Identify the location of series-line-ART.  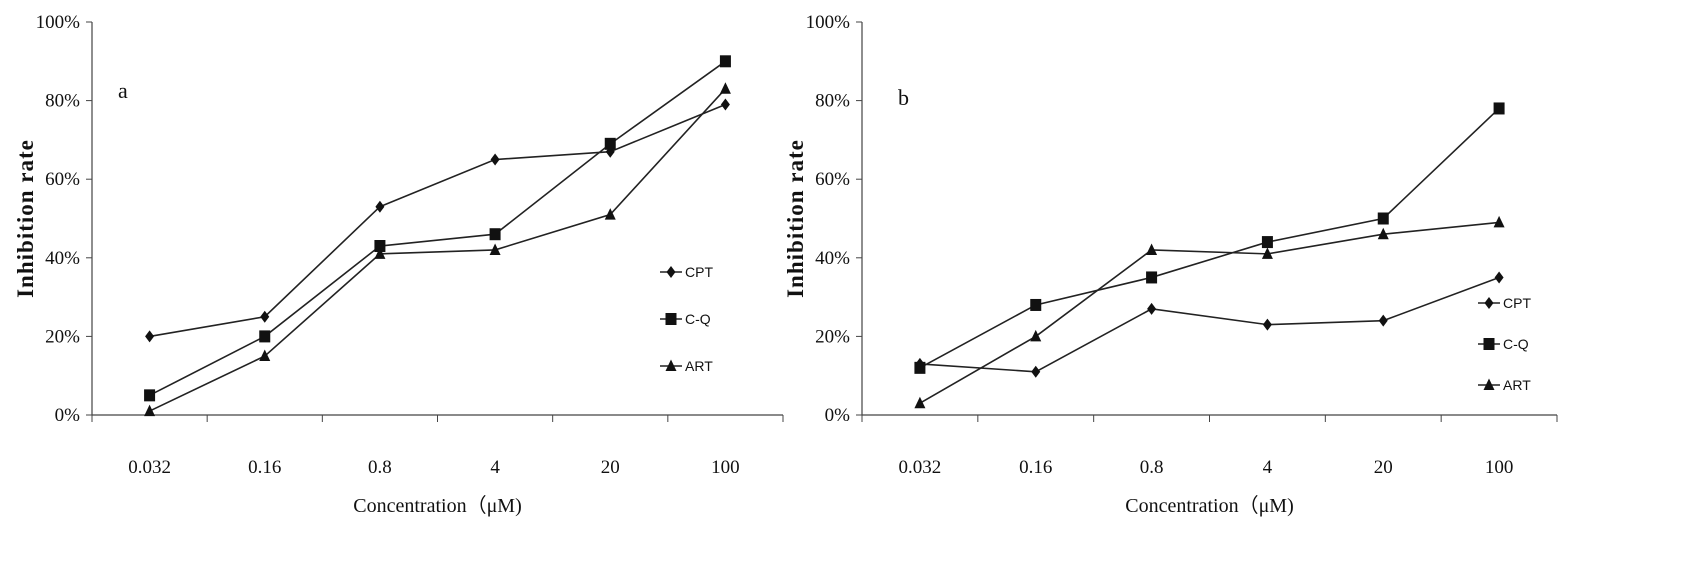
(1209, 312).